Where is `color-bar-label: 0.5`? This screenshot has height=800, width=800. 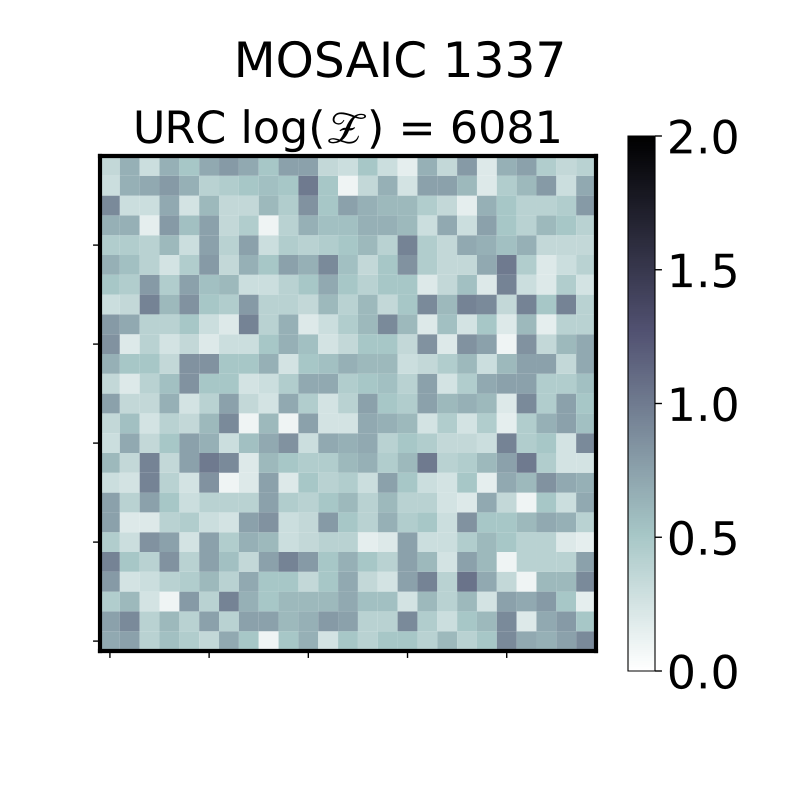
color-bar-label: 0.5 is located at coordinates (703, 538).